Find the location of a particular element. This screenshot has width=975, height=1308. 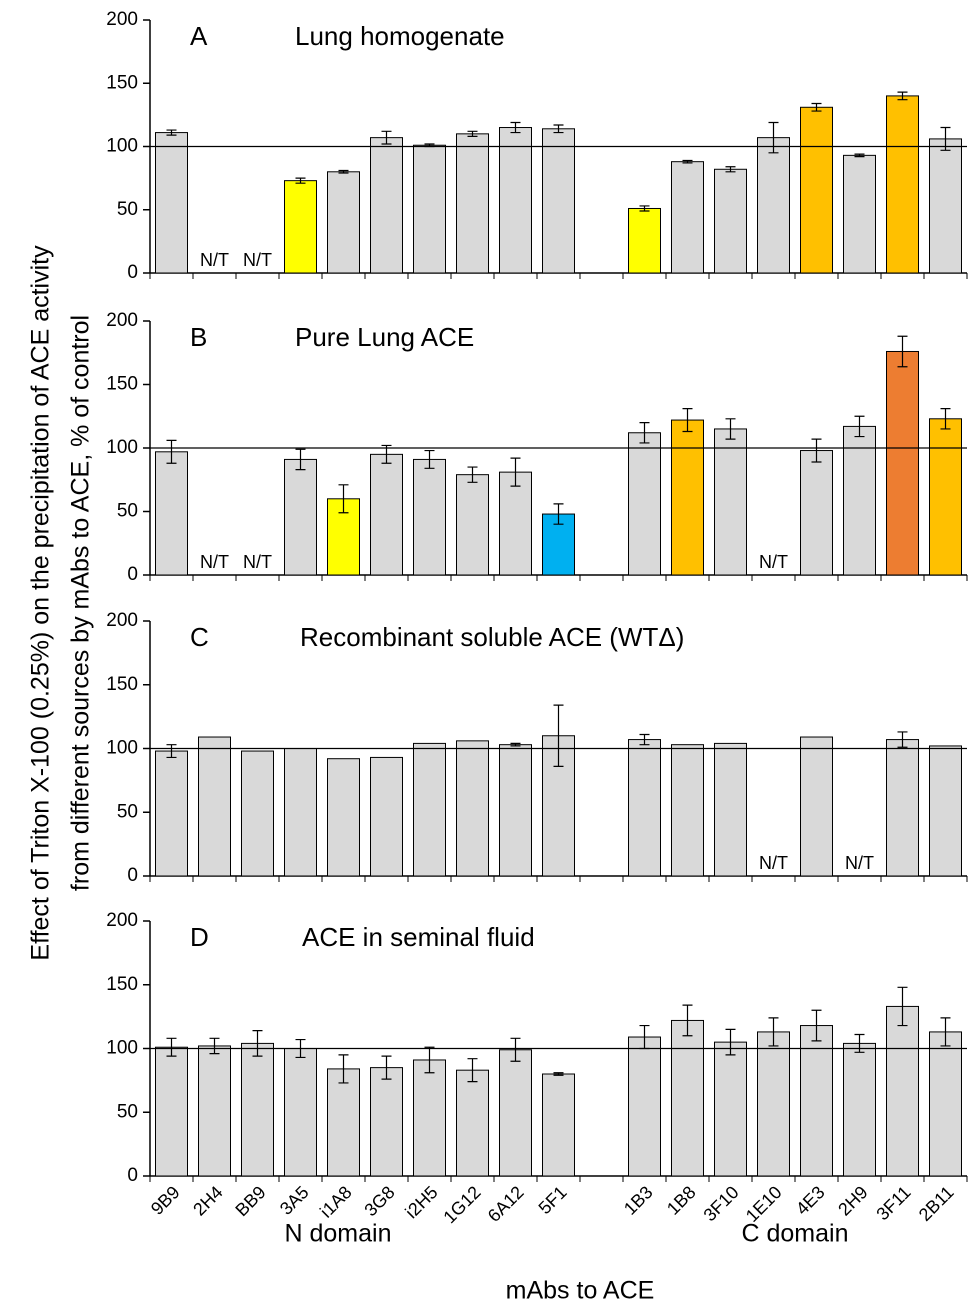

x-tick-label: 2B11 is located at coordinates (936, 1203).